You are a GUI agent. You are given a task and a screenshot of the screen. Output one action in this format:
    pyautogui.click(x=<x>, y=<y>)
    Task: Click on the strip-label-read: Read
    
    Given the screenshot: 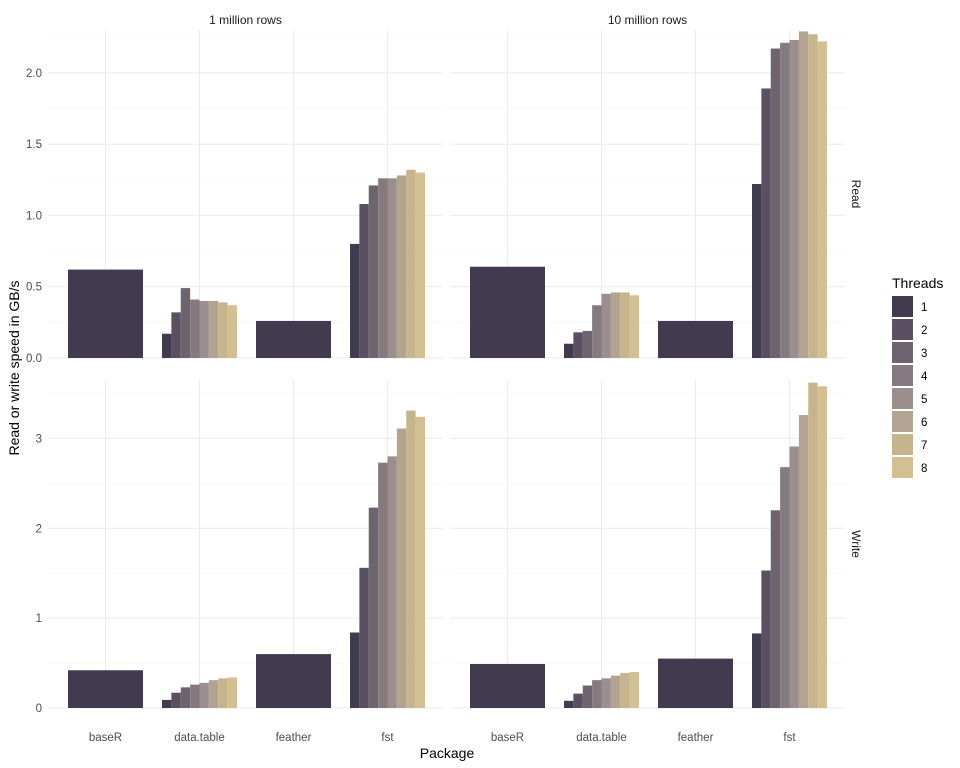 What is the action you would take?
    pyautogui.click(x=856, y=194)
    